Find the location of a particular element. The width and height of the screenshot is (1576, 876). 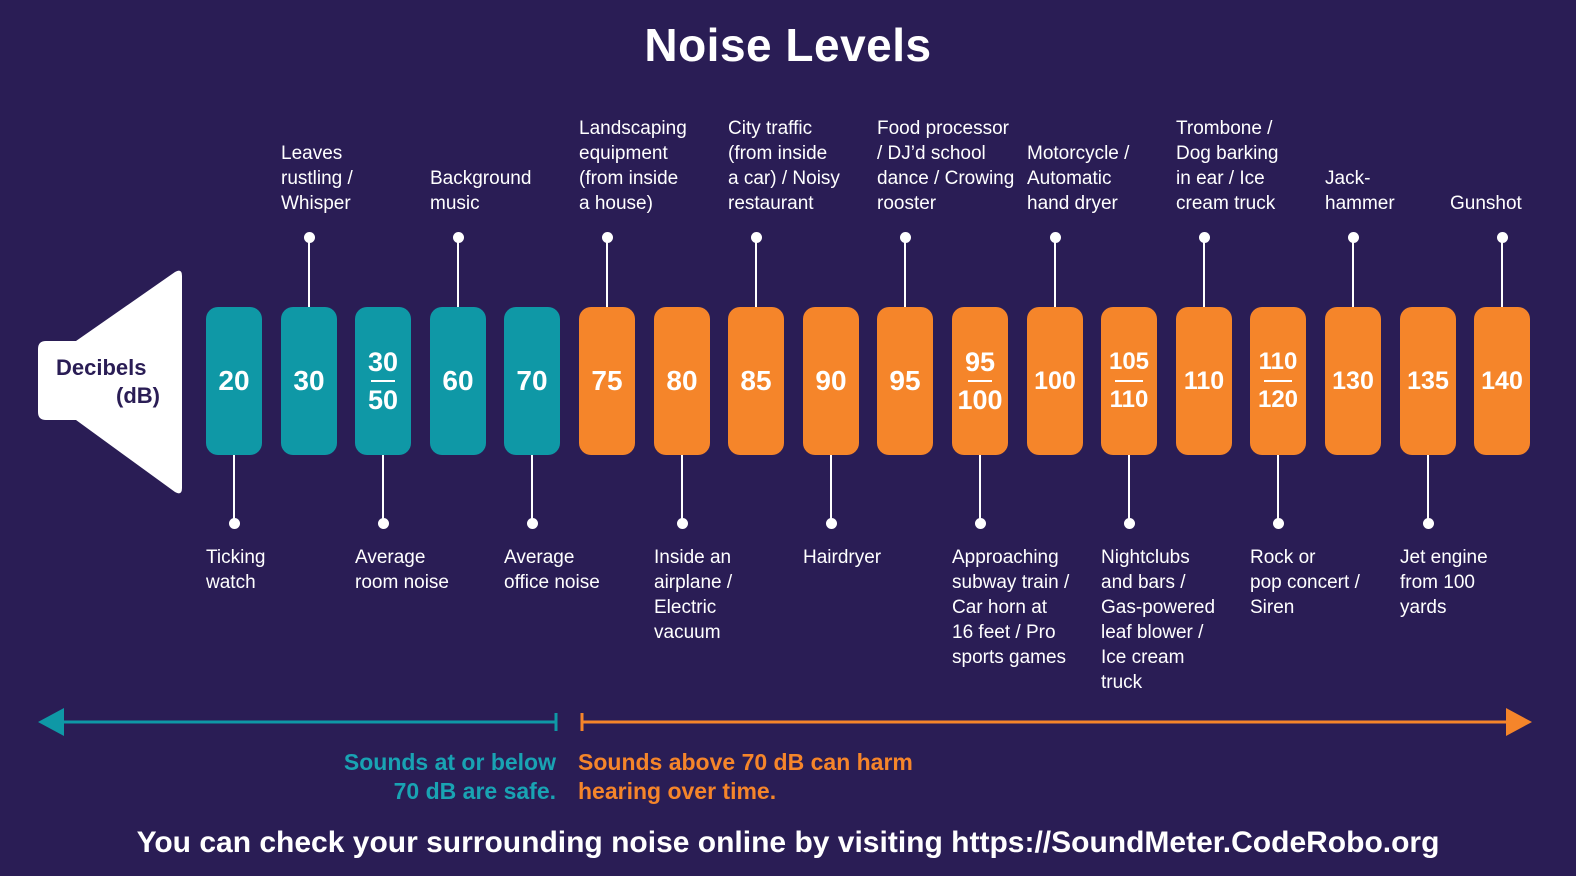

level-pill: 30 50 is located at coordinates (383, 381).